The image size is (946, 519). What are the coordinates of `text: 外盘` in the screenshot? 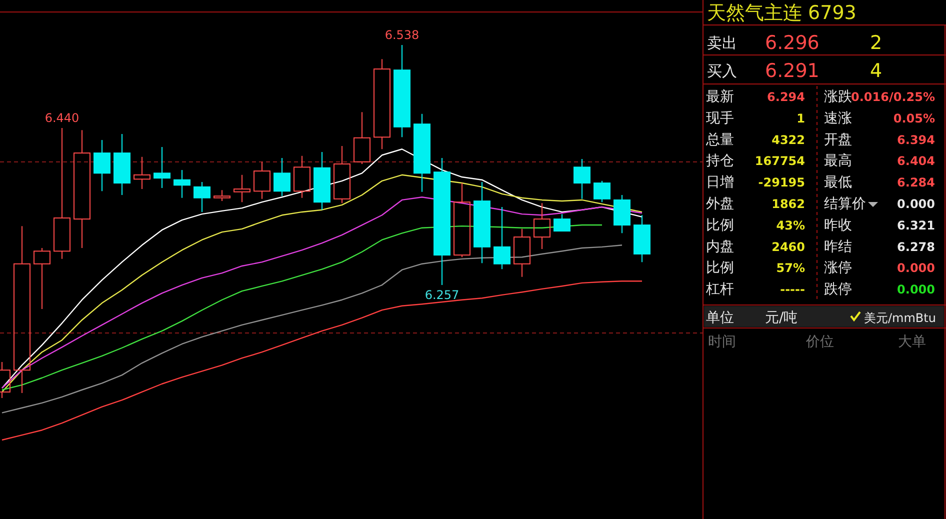 It's located at (720, 204).